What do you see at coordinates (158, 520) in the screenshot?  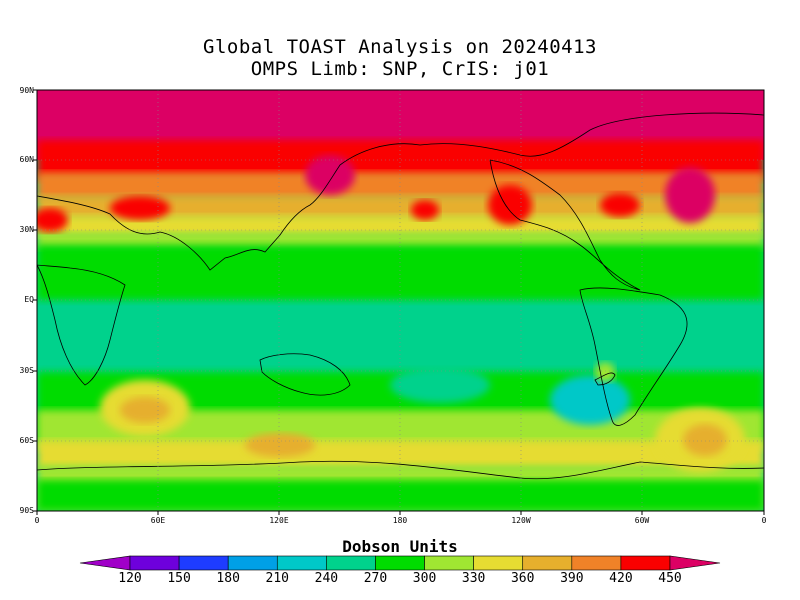 I see `lon-label-60e: 60E` at bounding box center [158, 520].